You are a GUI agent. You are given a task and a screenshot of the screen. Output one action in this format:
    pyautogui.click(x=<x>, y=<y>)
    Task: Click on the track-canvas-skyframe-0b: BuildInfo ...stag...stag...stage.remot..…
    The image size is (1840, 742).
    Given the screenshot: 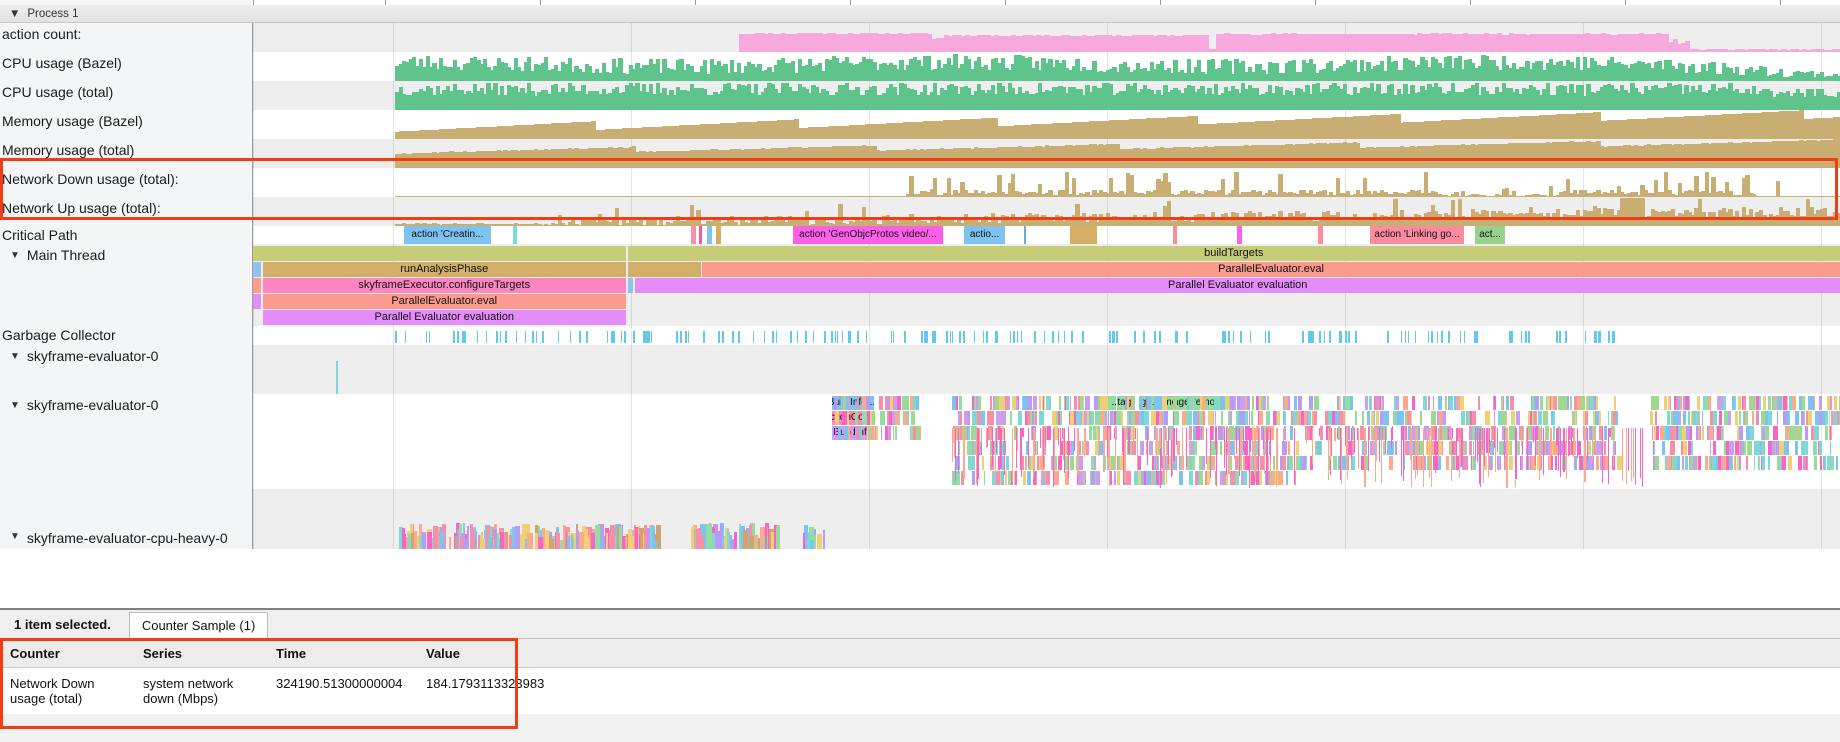 What is the action you would take?
    pyautogui.click(x=1046, y=441)
    